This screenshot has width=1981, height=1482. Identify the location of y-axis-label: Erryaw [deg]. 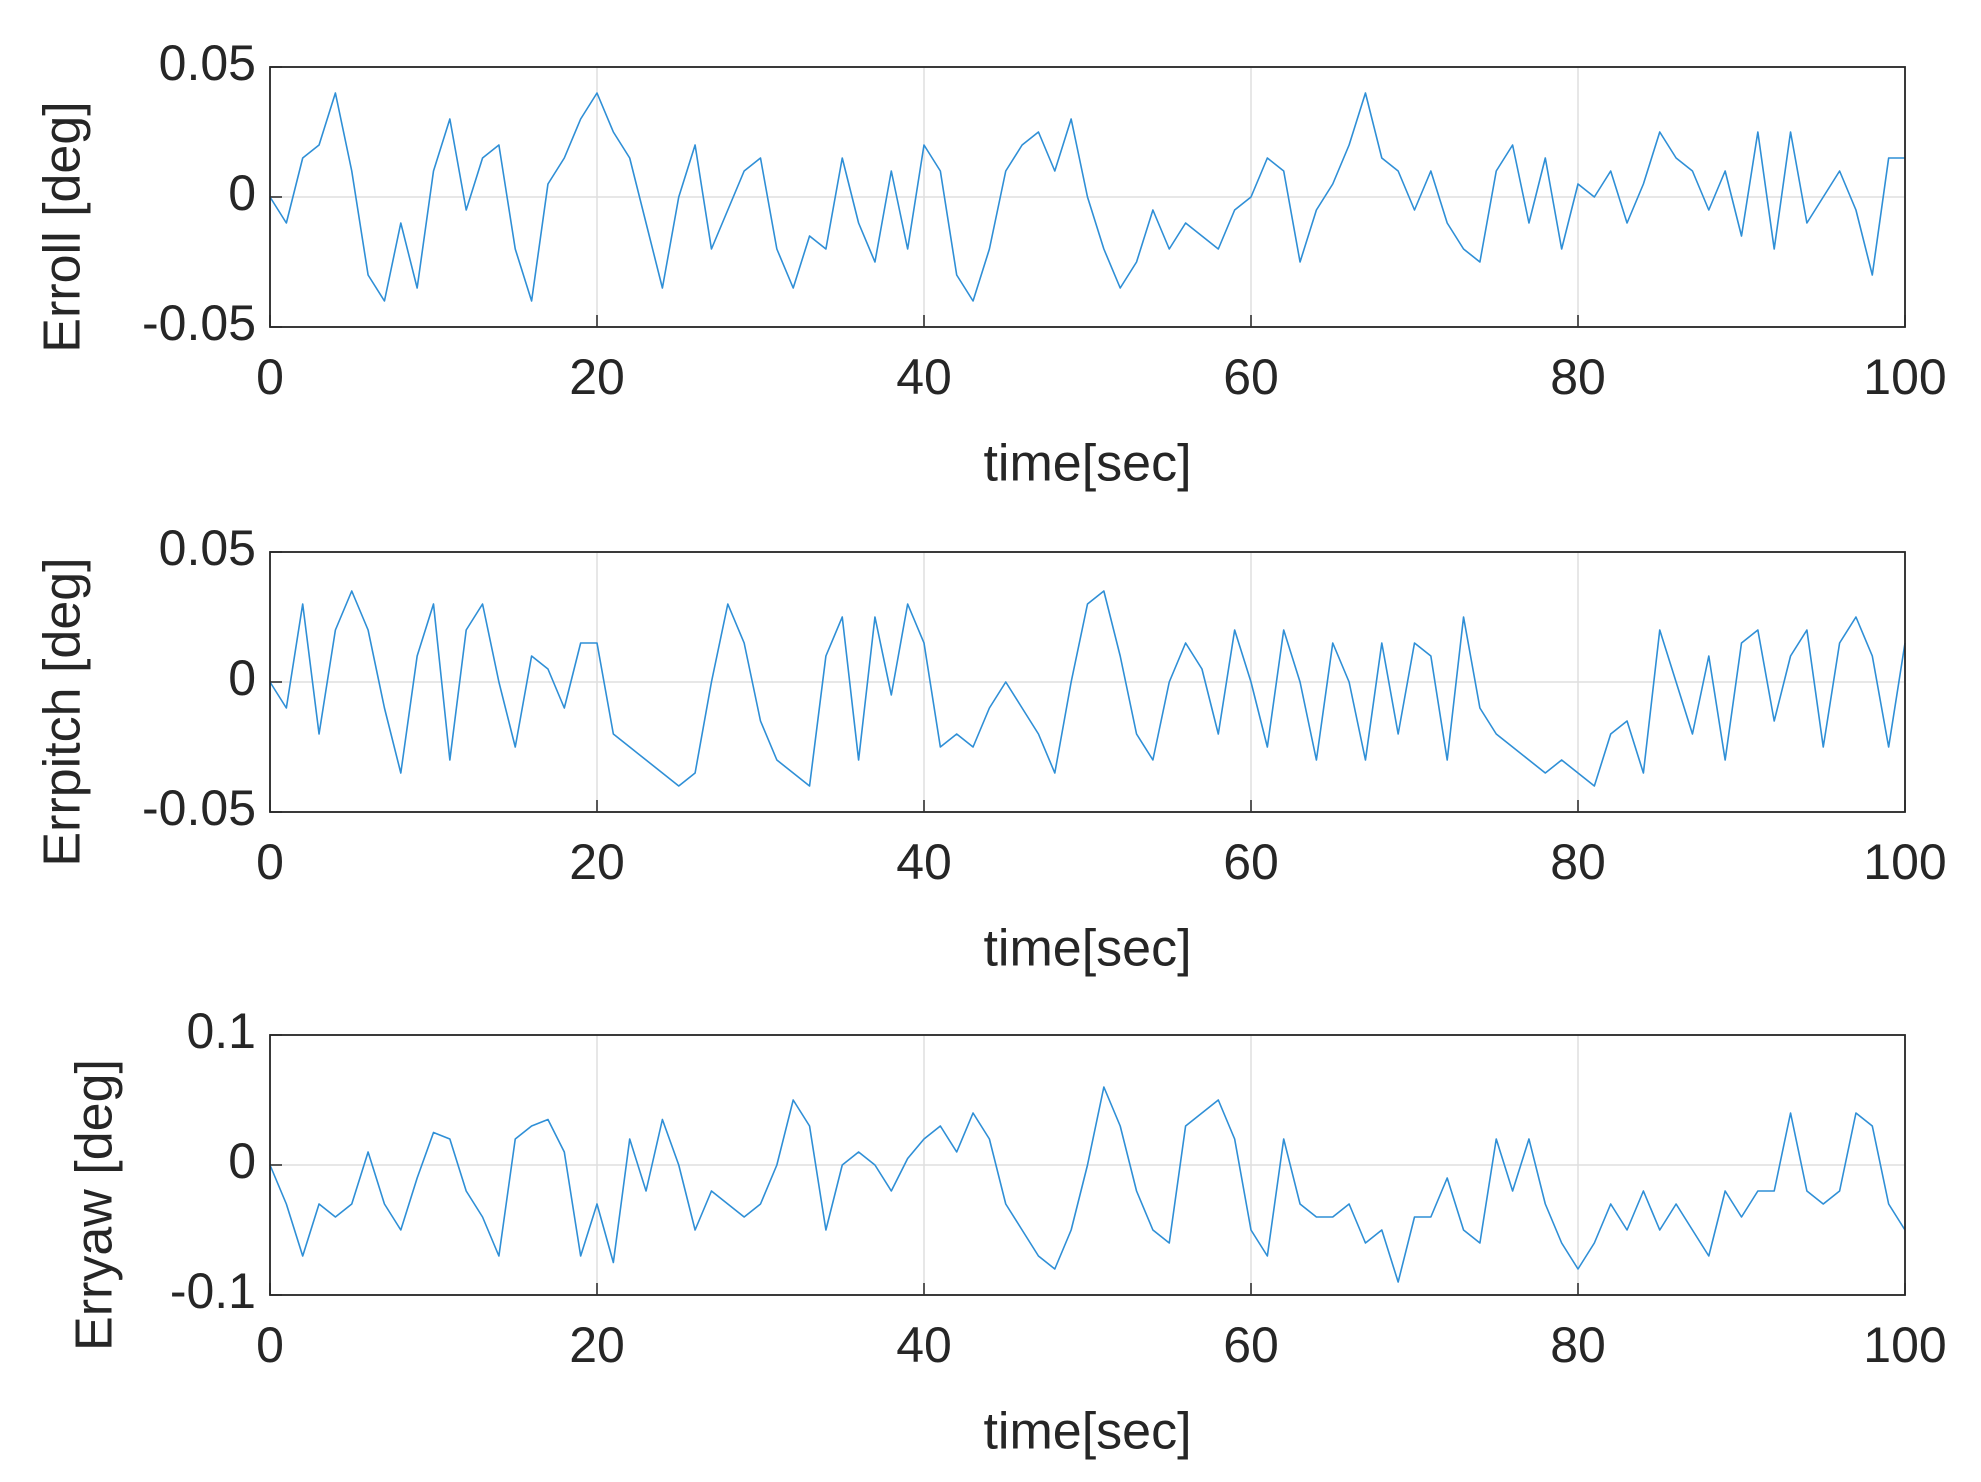
(95, 1205).